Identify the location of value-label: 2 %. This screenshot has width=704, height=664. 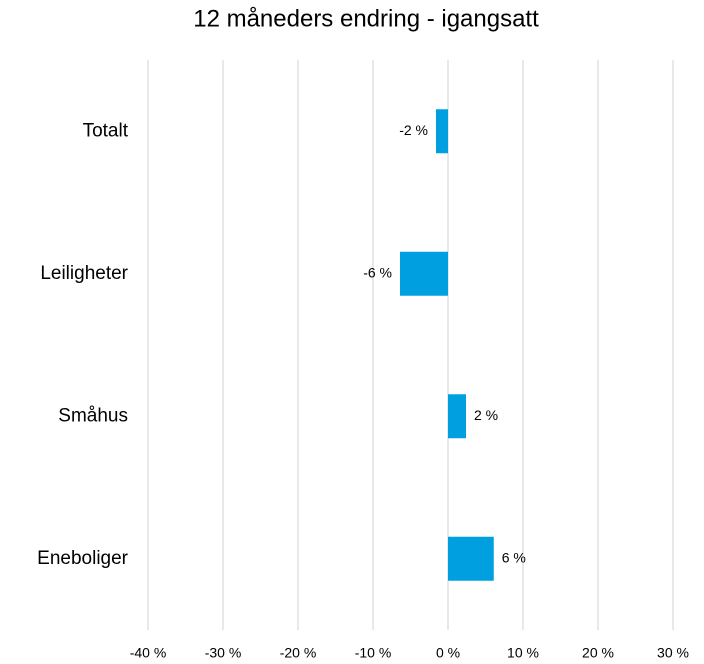
(486, 415).